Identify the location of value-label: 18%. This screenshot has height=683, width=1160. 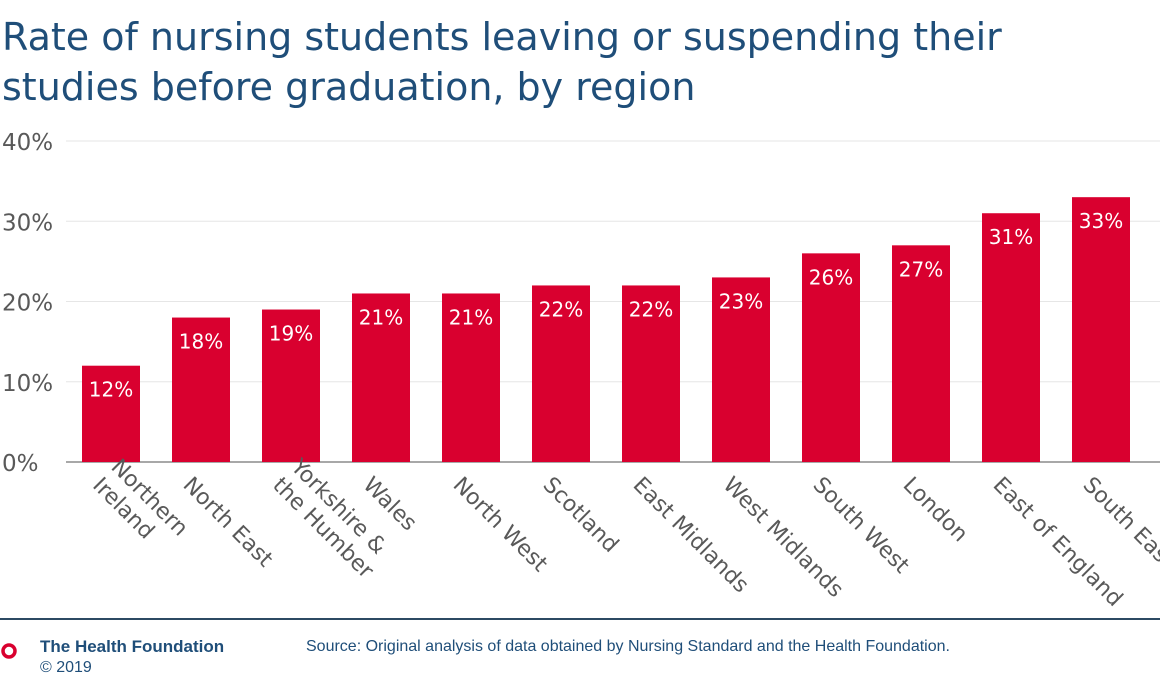
(201, 342).